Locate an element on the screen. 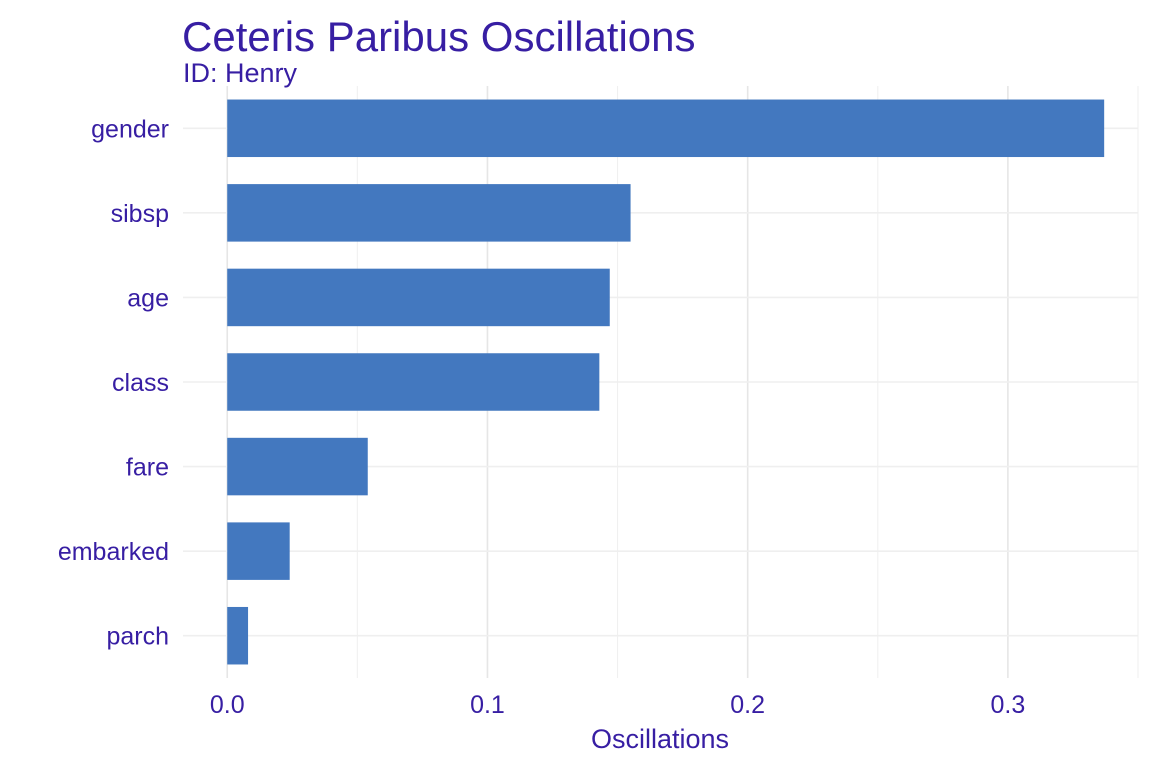 Image resolution: width=1152 pixels, height=768 pixels. x-axis-label: Oscillations is located at coordinates (660, 739).